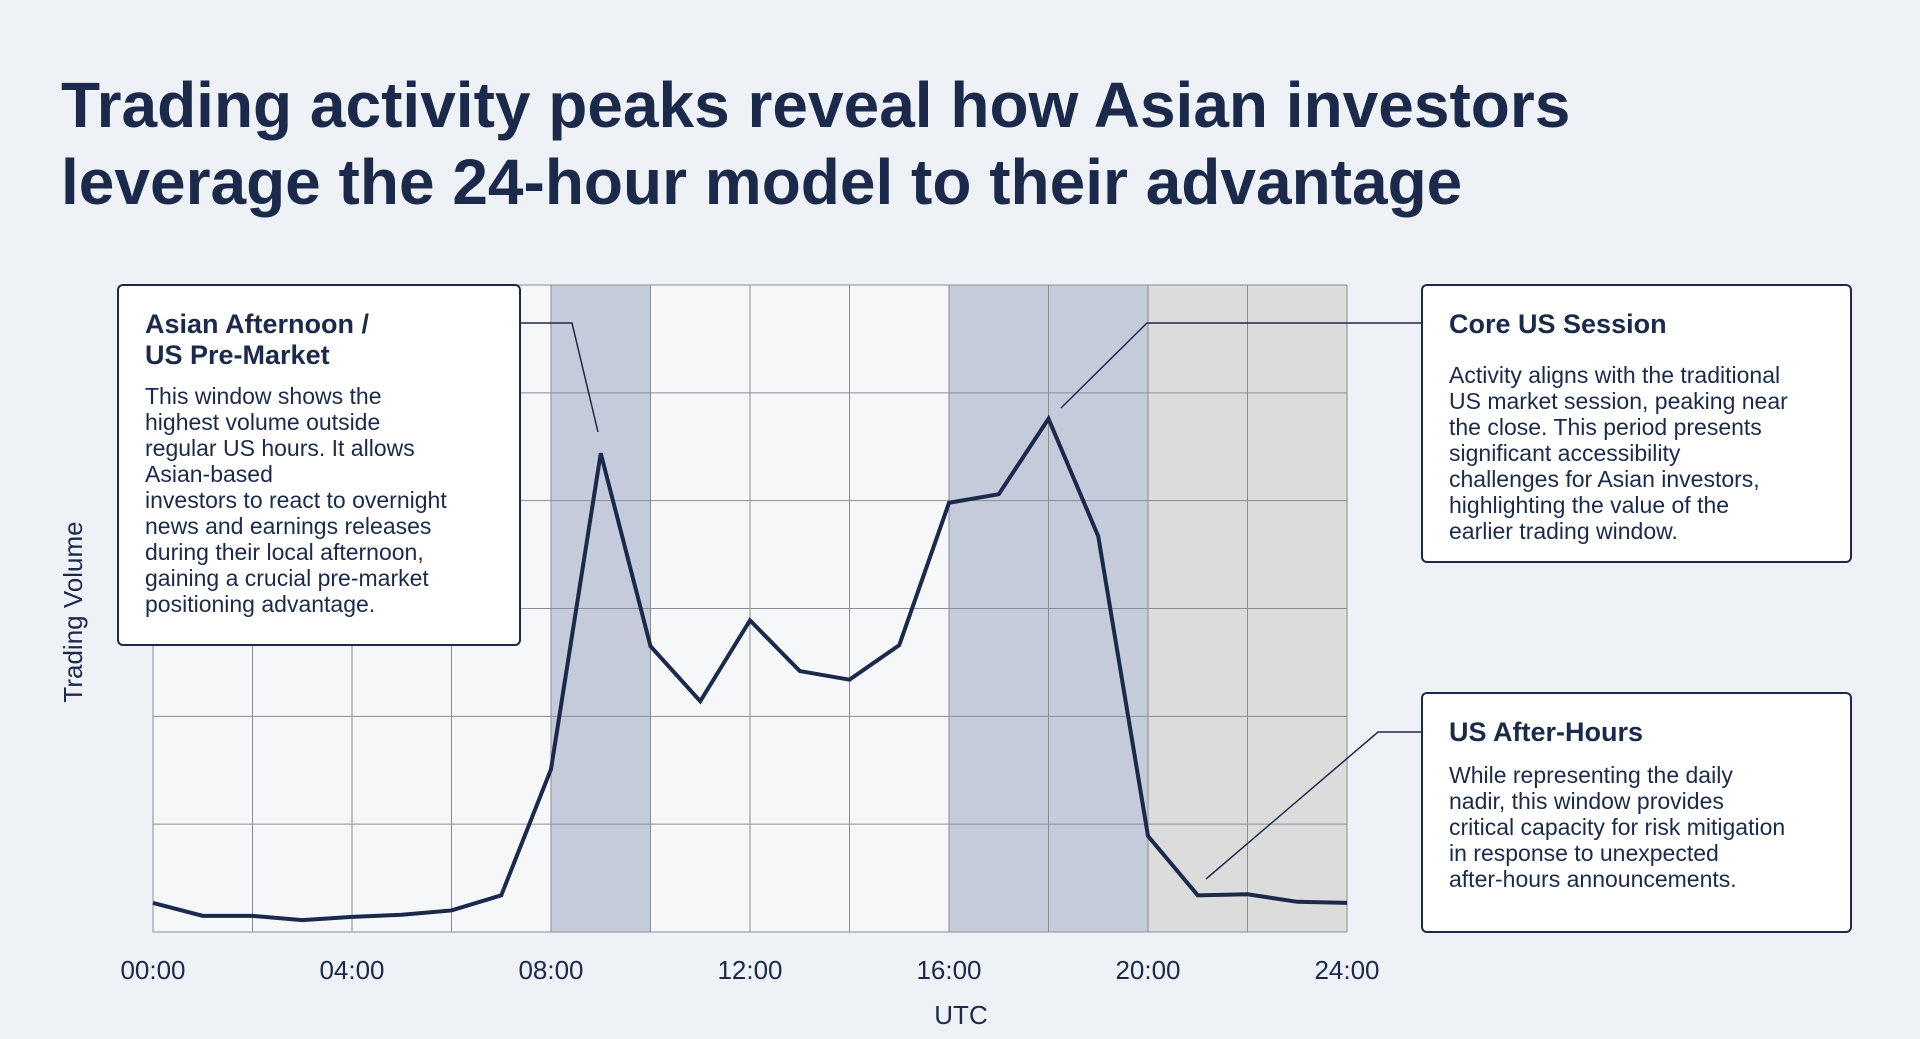 This screenshot has width=1920, height=1039. Describe the element at coordinates (209, 474) in the screenshot. I see `annotation-text: Asian-based` at that location.